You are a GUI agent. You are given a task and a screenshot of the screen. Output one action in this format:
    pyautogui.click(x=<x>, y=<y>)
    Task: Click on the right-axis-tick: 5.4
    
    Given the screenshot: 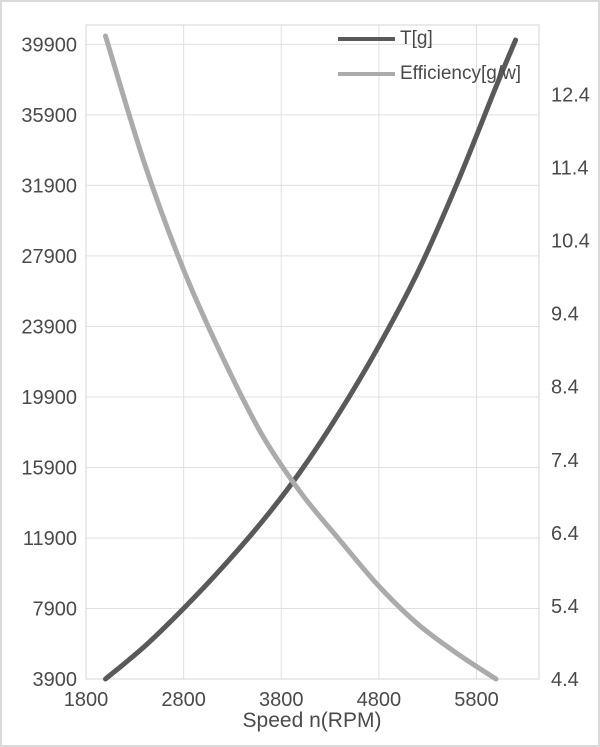 What is the action you would take?
    pyautogui.click(x=565, y=607)
    